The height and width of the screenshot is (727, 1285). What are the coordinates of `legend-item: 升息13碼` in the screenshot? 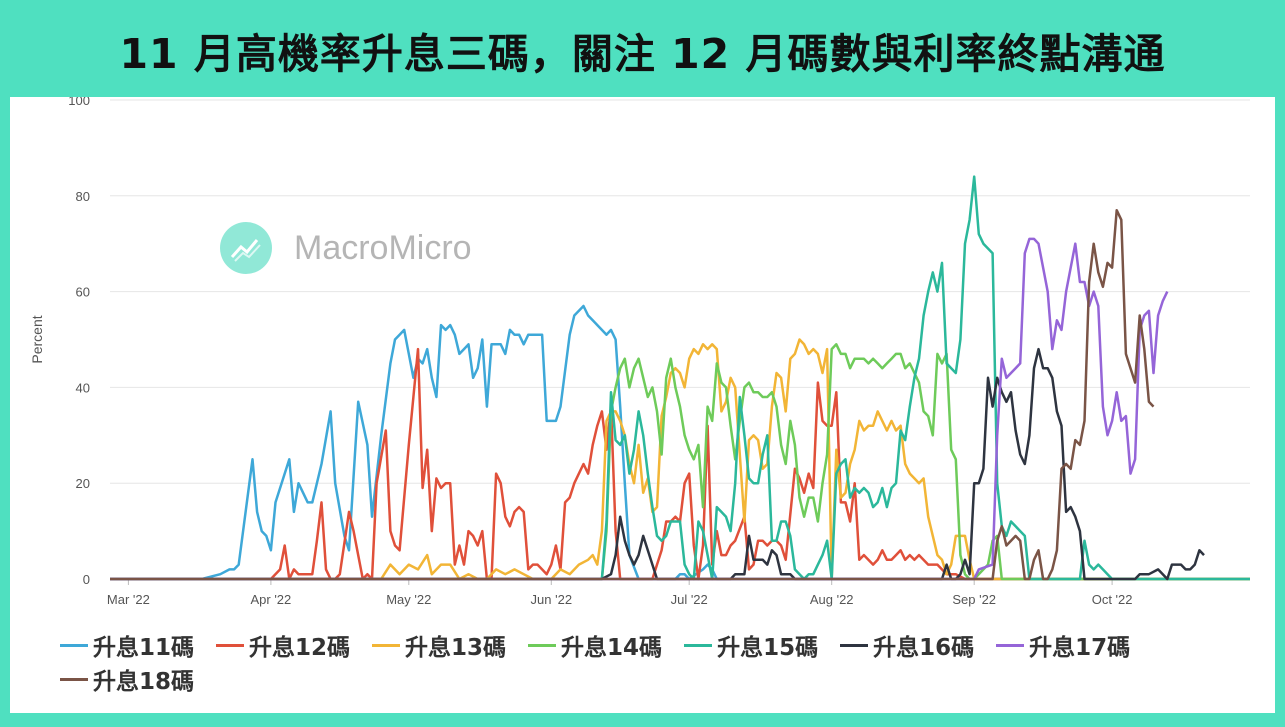 It's located at (439, 645).